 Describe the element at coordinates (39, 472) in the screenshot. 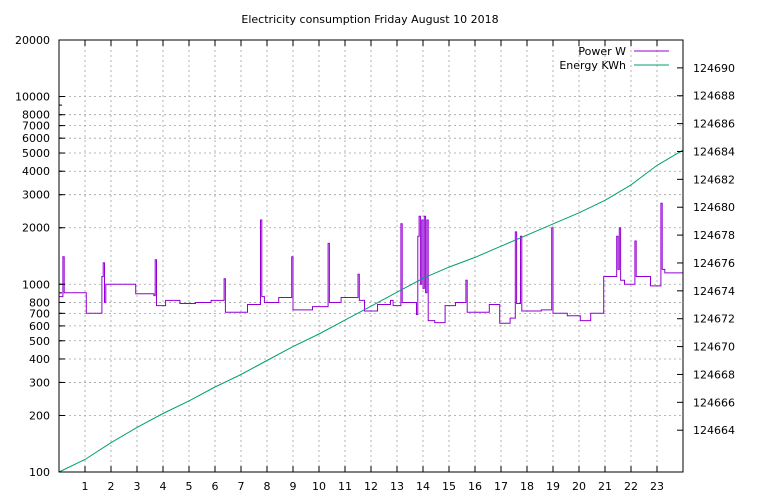

I see `y-tick-label: 100` at that location.